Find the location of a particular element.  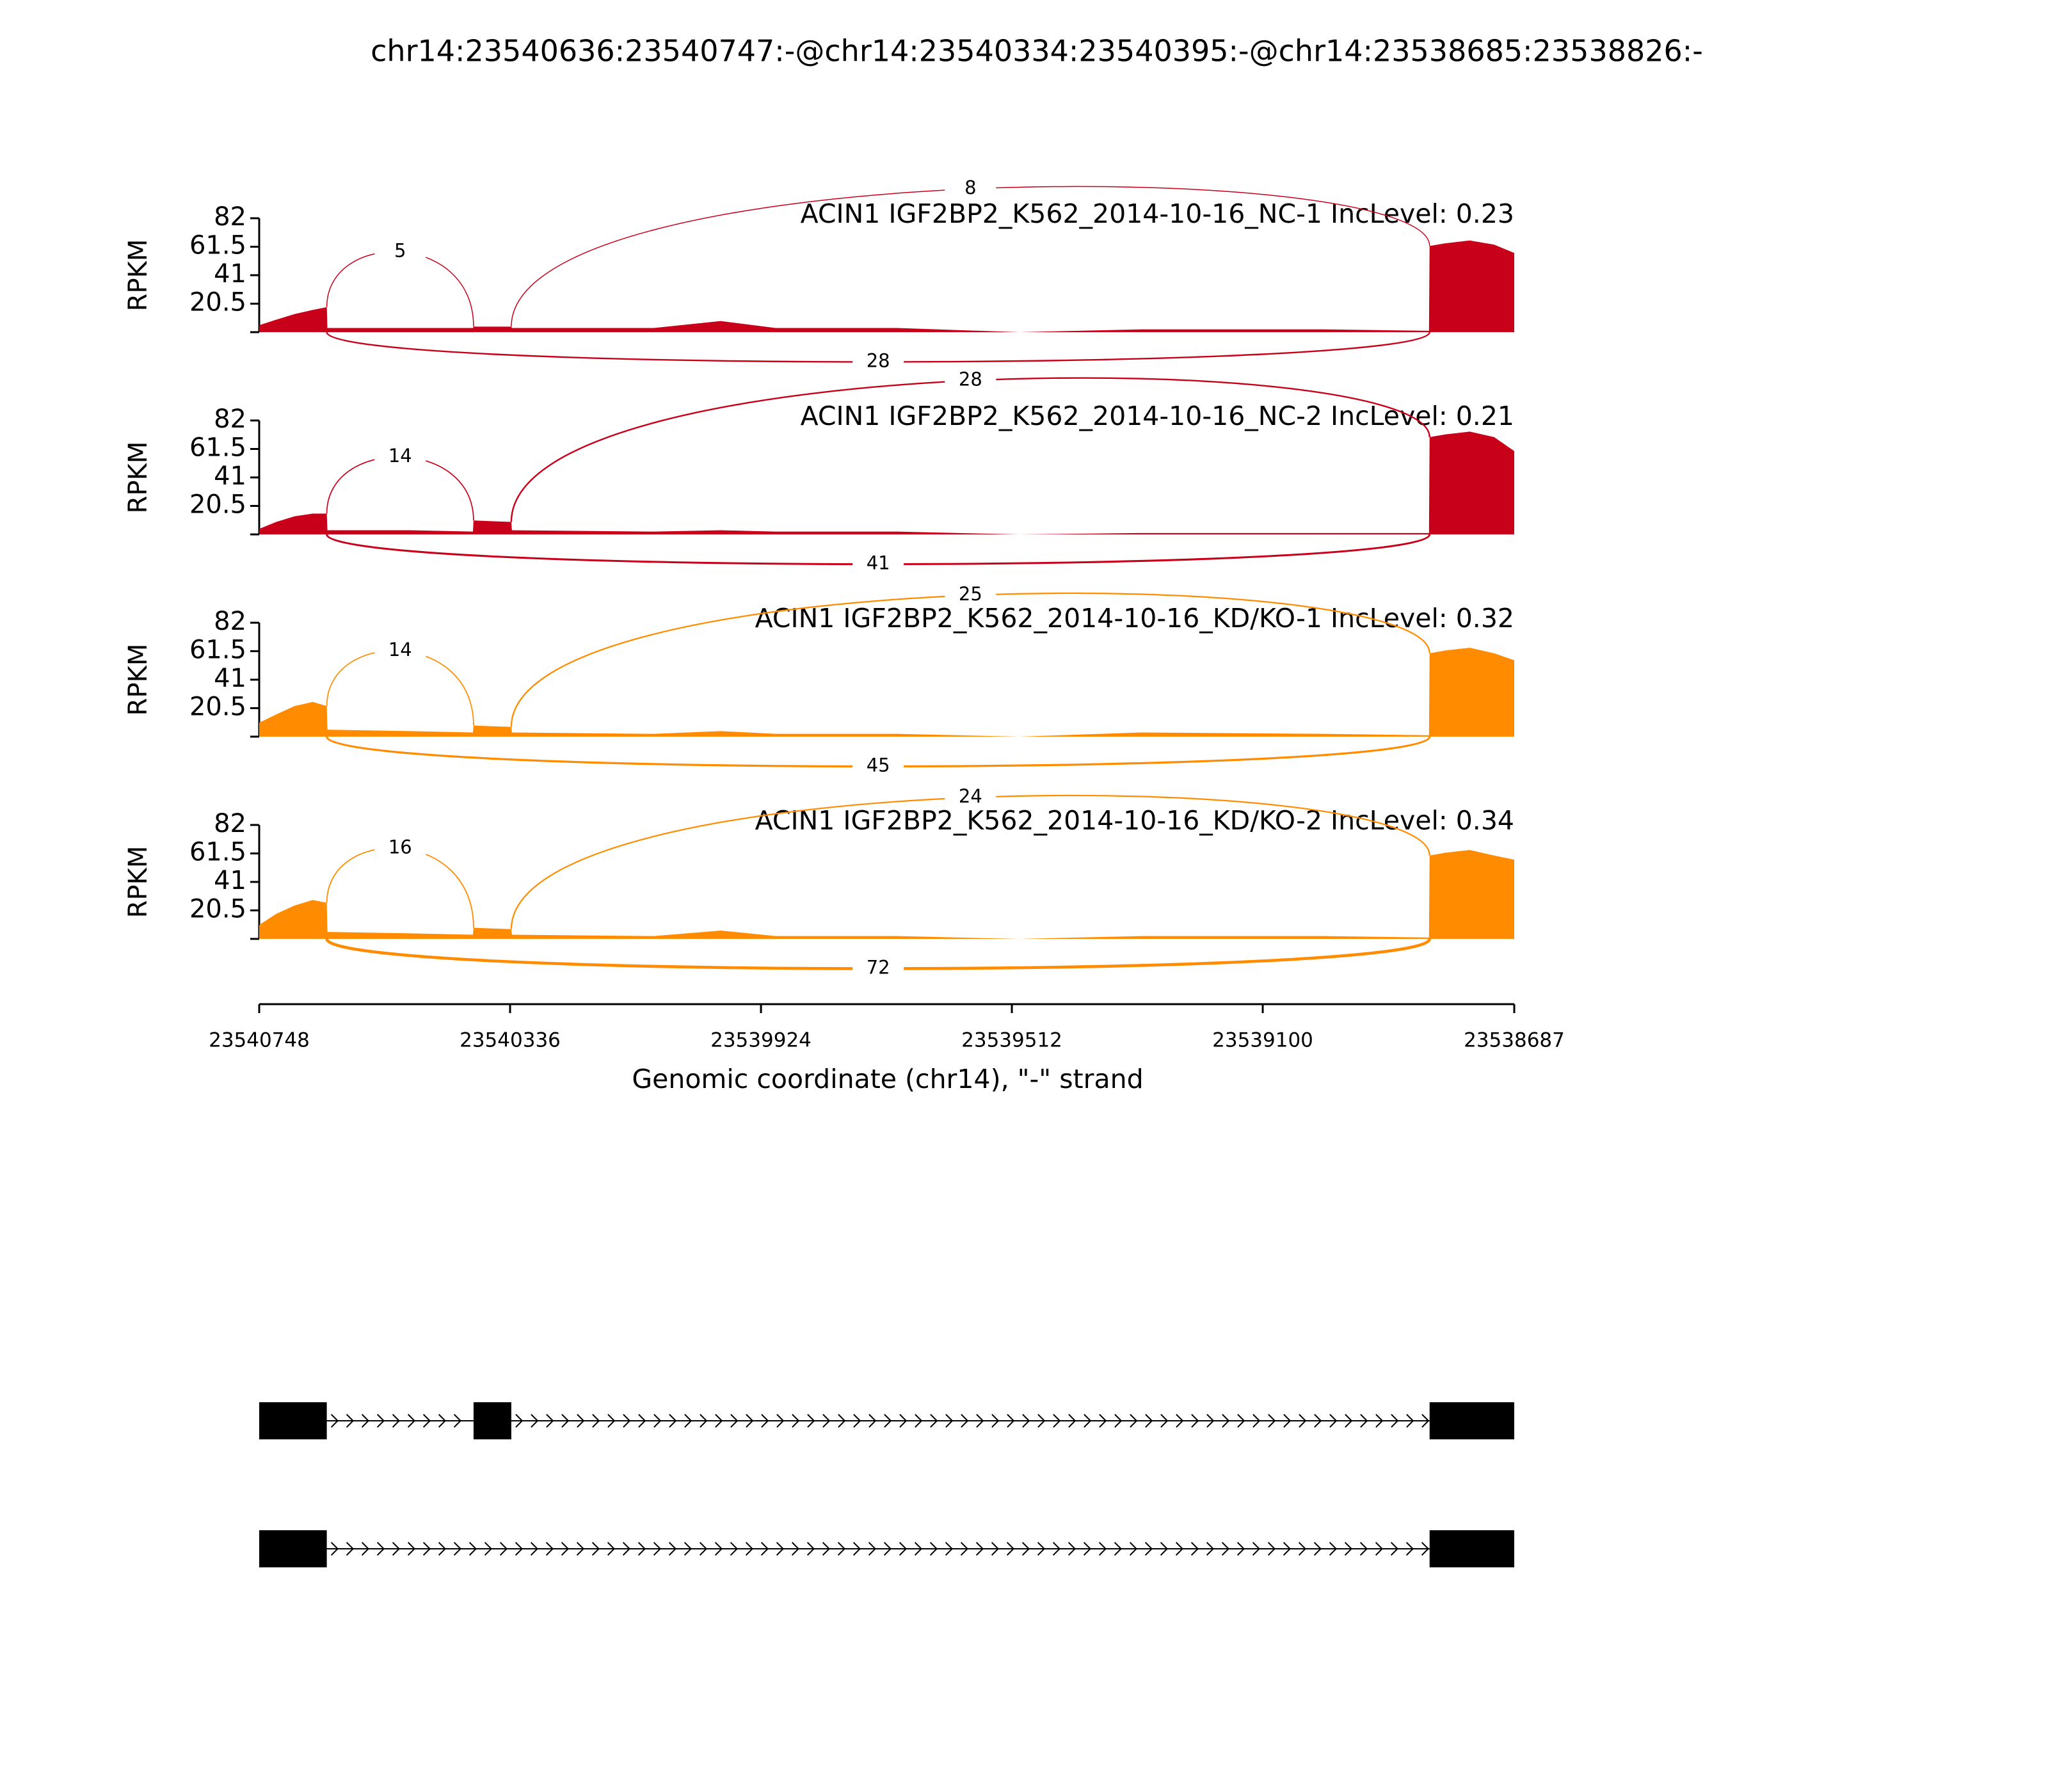

x-tick-label: 23540336 is located at coordinates (510, 1040).